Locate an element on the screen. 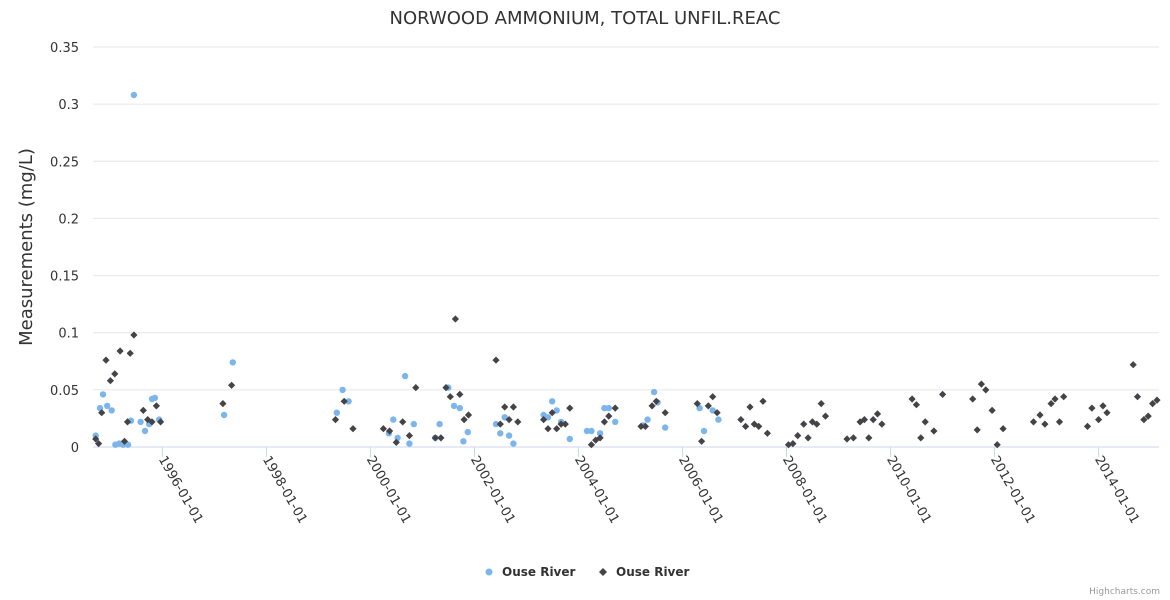  y-tick-label: 0.15 is located at coordinates (64, 277).